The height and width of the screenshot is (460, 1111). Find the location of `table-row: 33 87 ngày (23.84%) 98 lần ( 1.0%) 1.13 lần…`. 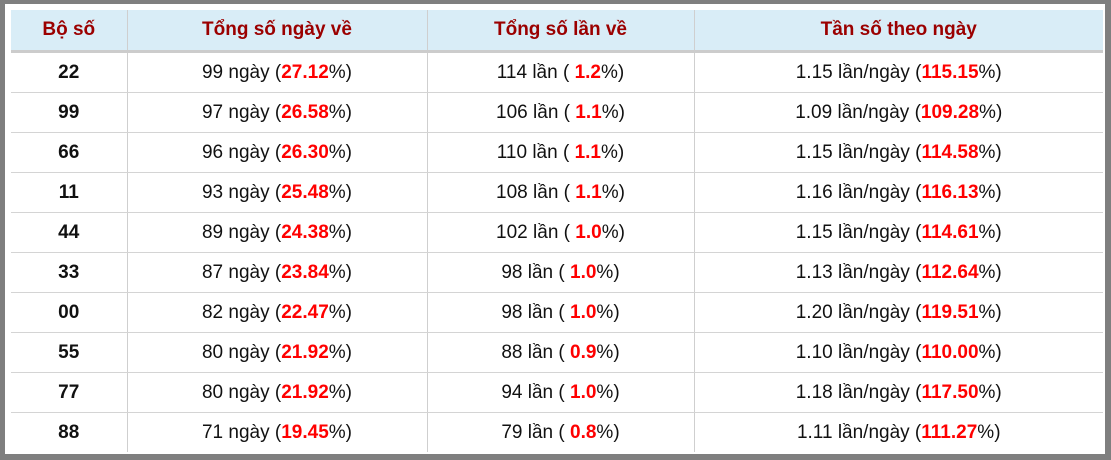

table-row: 33 87 ngày (23.84%) 98 lần ( 1.0%) 1.13 lần… is located at coordinates (557, 272).